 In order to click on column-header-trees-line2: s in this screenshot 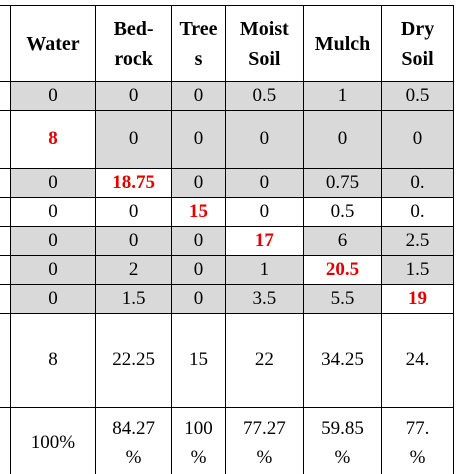, I will do `click(198, 58)`.